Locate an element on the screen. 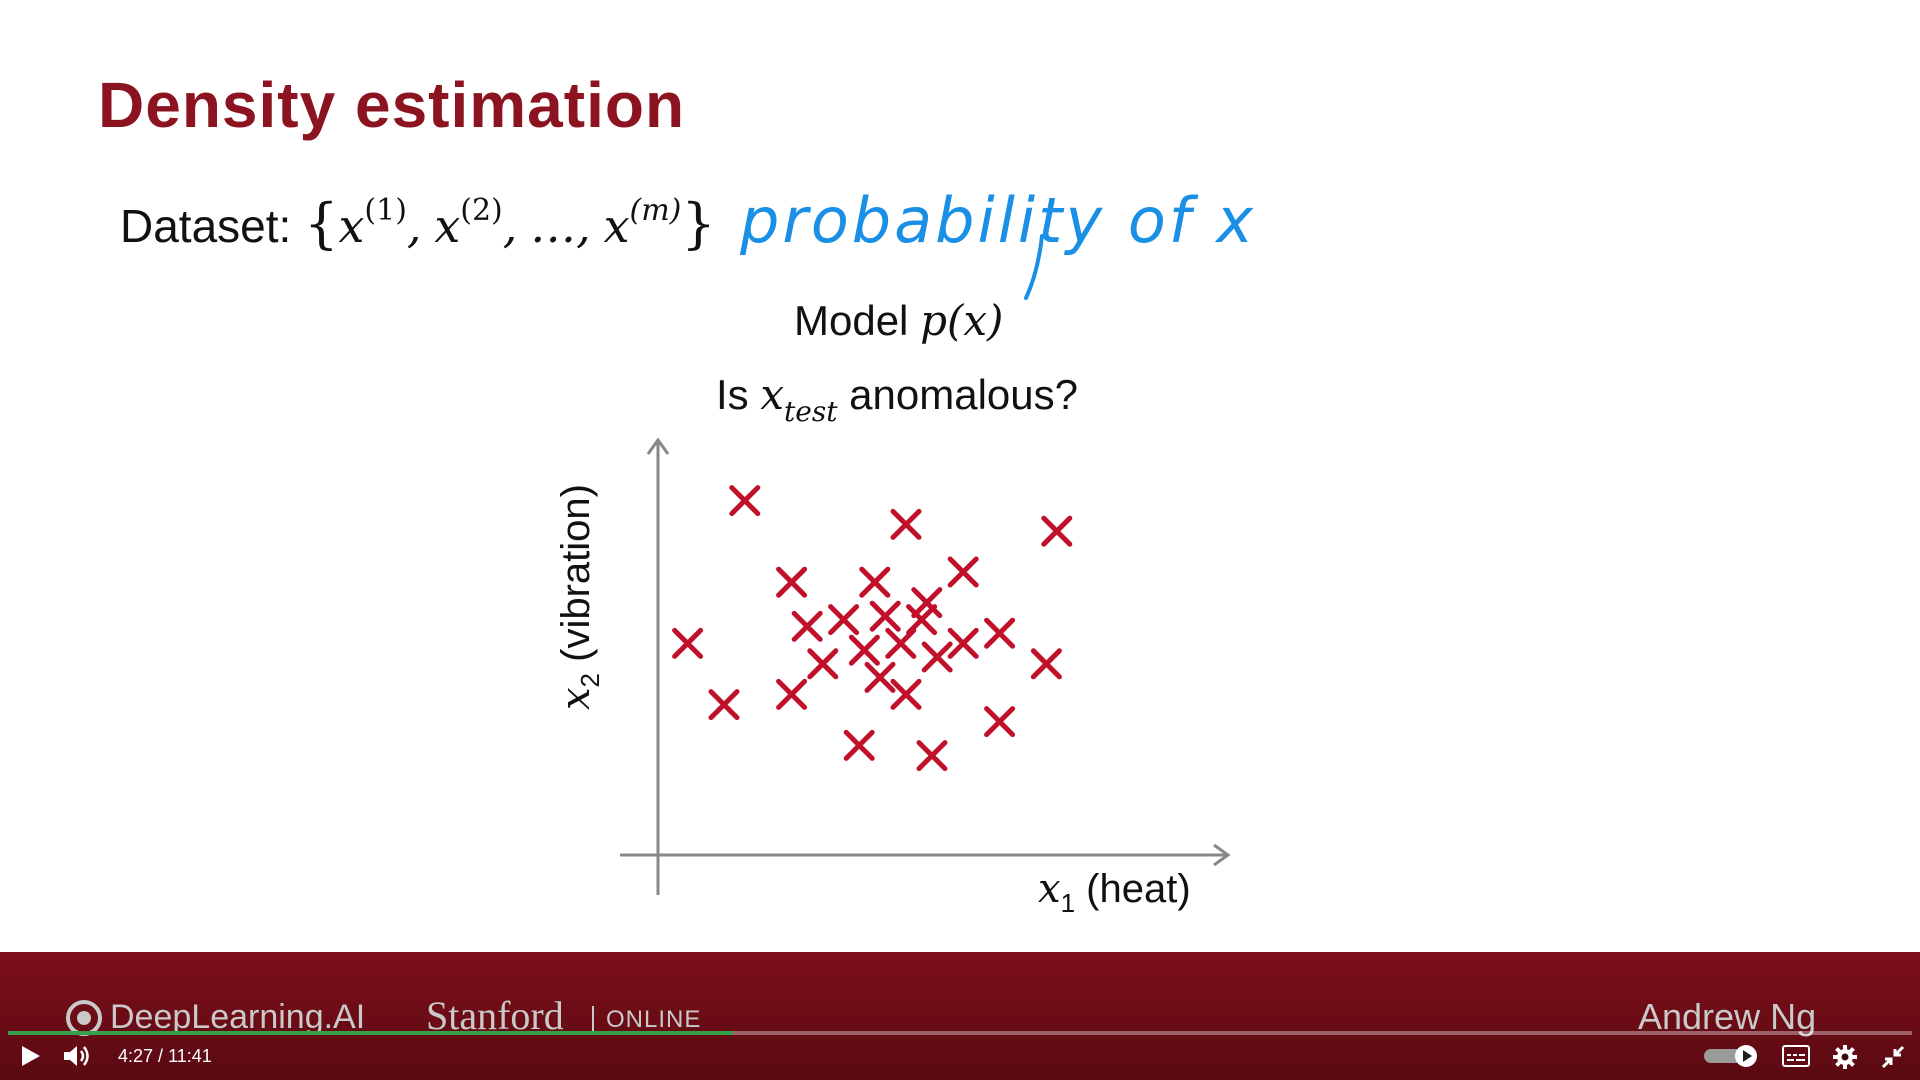 This screenshot has width=1920, height=1080. plot-axes is located at coordinates (925, 666).